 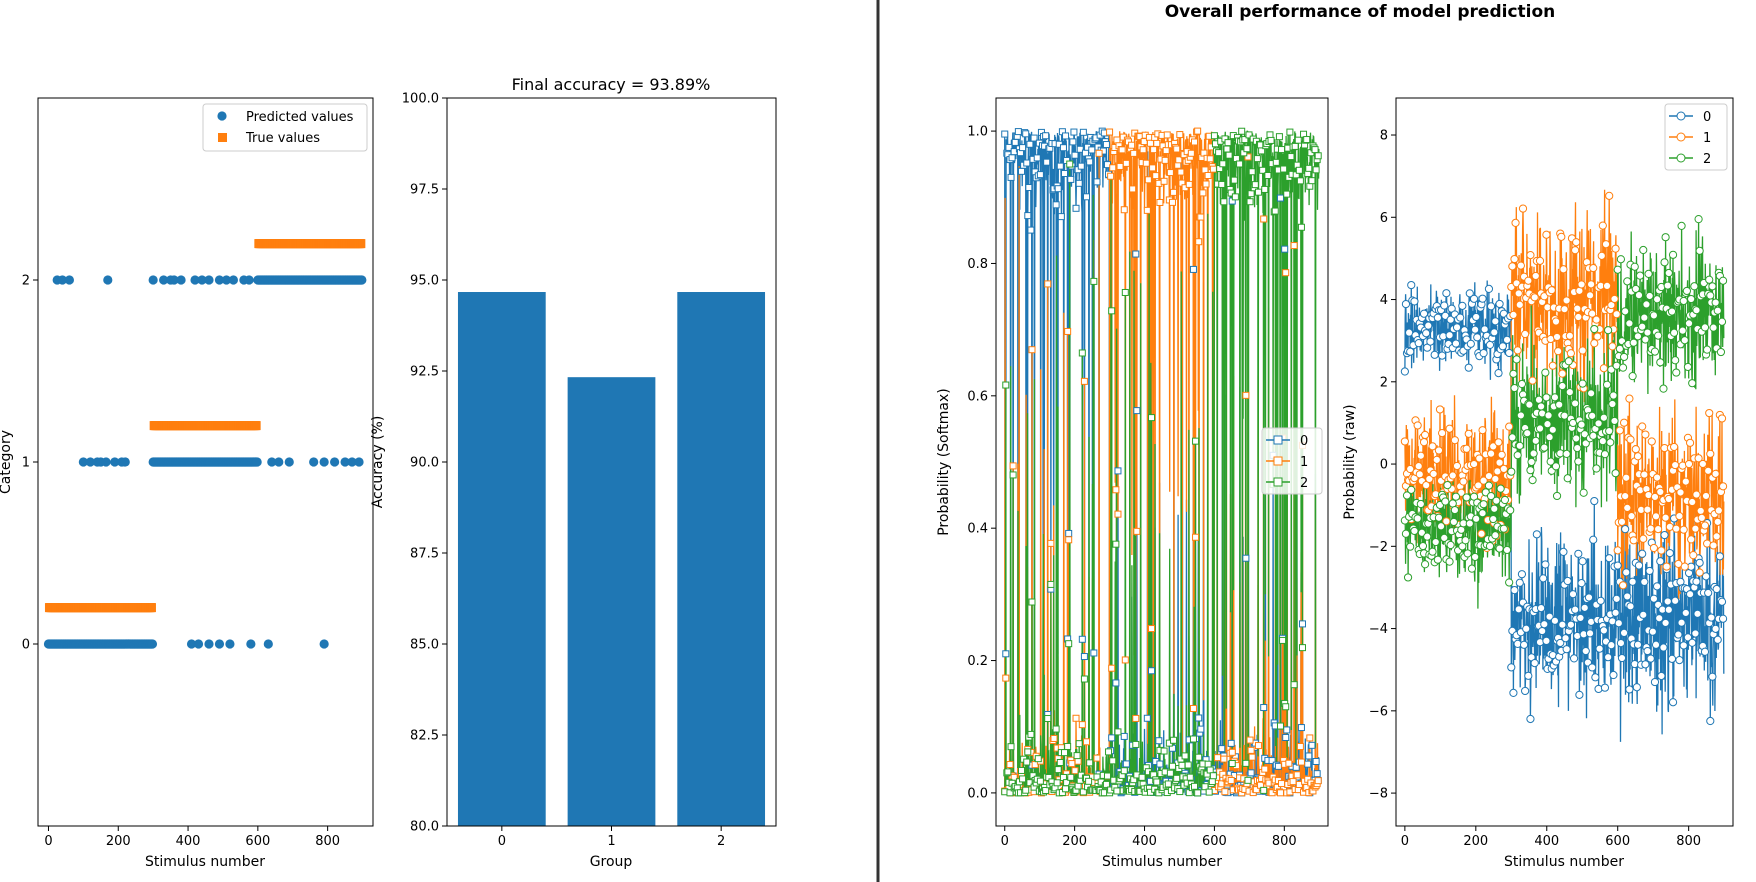 What do you see at coordinates (300, 117) in the screenshot?
I see `legend-label-predicted: Predicted values` at bounding box center [300, 117].